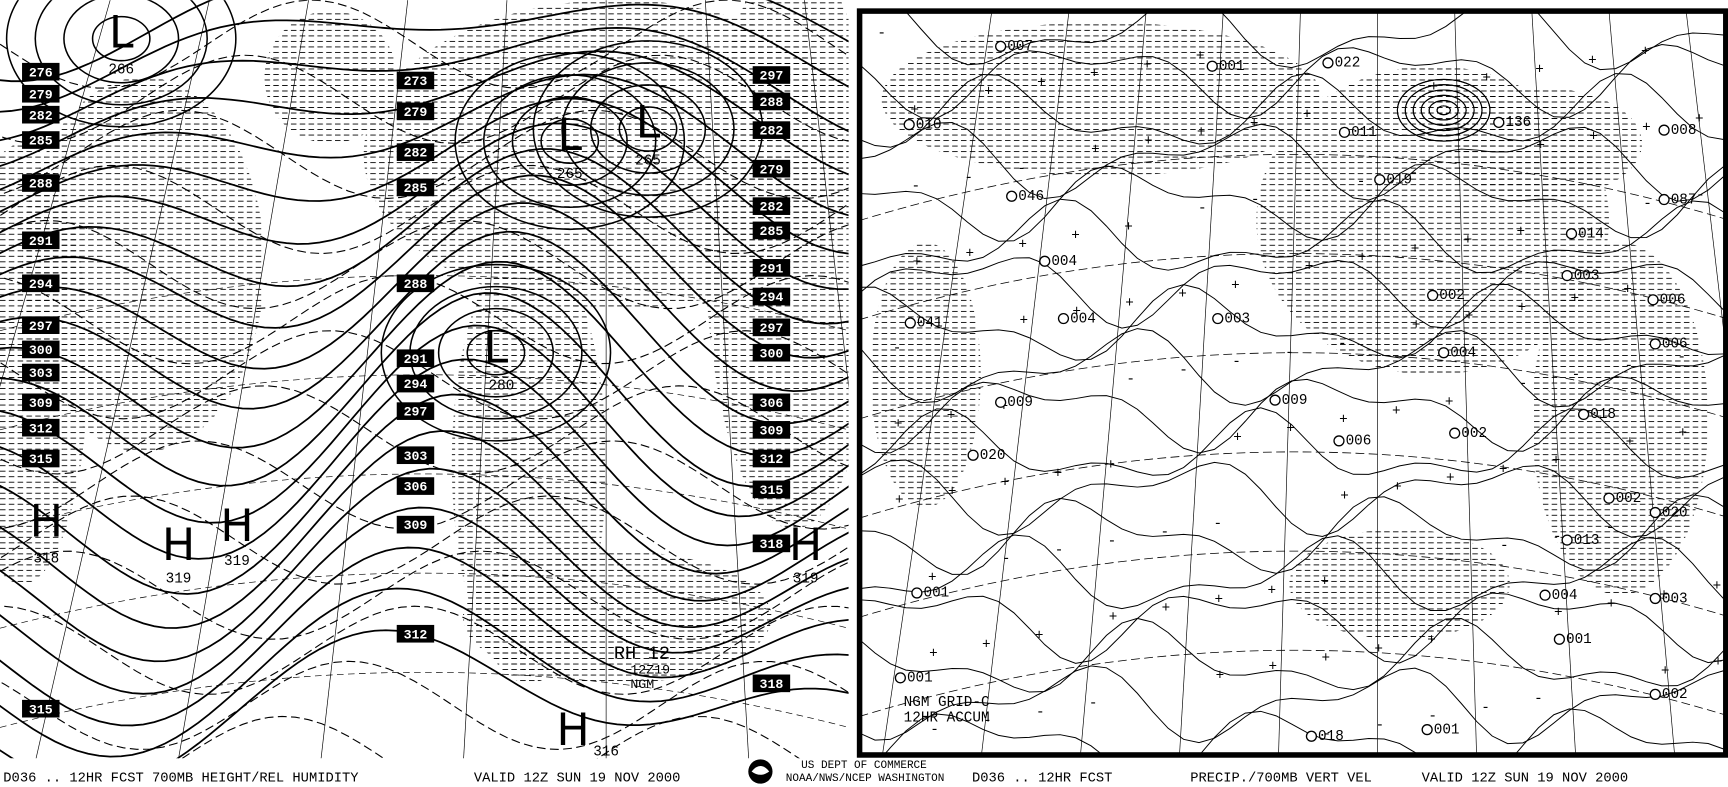  Describe the element at coordinates (1587, 276) in the screenshot. I see `precip-label: 003` at that location.